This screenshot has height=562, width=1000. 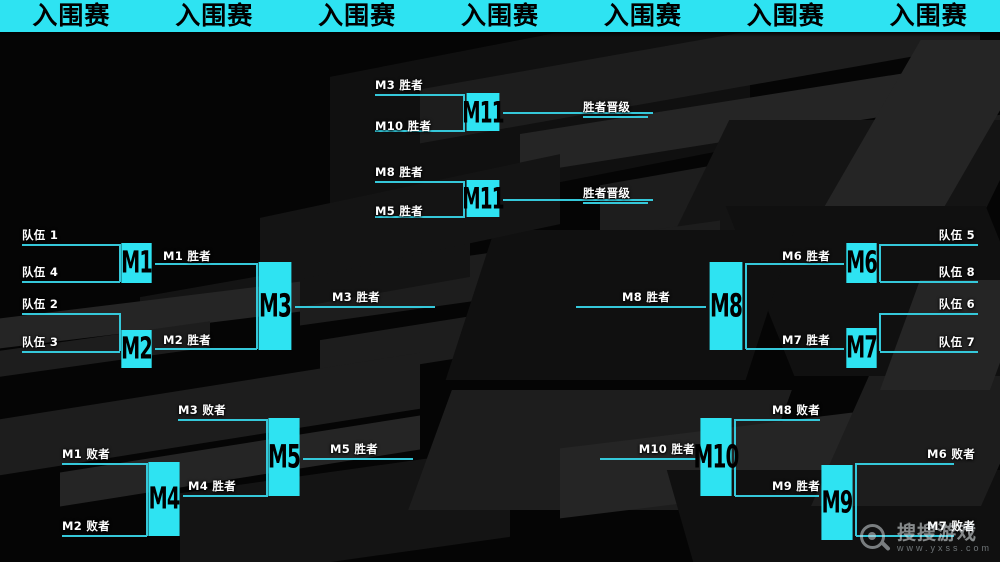 What do you see at coordinates (951, 454) in the screenshot?
I see `feed-m6-loser: M6 败者` at bounding box center [951, 454].